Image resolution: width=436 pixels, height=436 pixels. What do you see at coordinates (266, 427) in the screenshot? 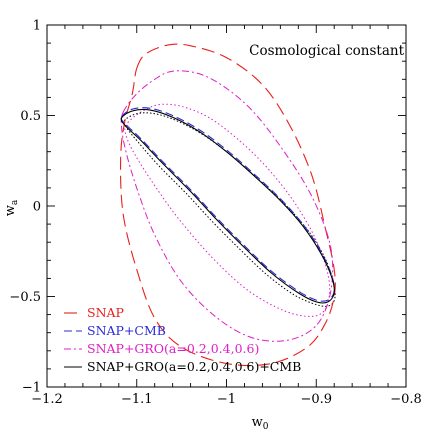
I see `x-axis-label-sub: 0` at bounding box center [266, 427].